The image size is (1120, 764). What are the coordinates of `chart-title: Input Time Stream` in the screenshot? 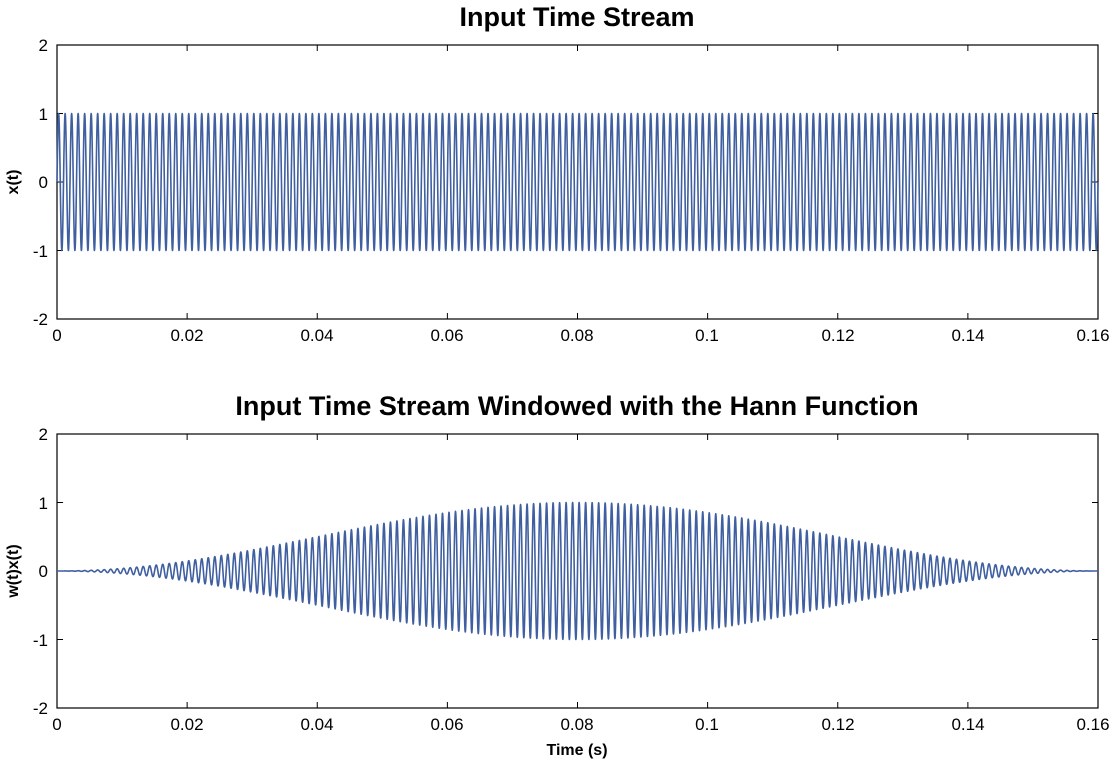 It's located at (576, 17).